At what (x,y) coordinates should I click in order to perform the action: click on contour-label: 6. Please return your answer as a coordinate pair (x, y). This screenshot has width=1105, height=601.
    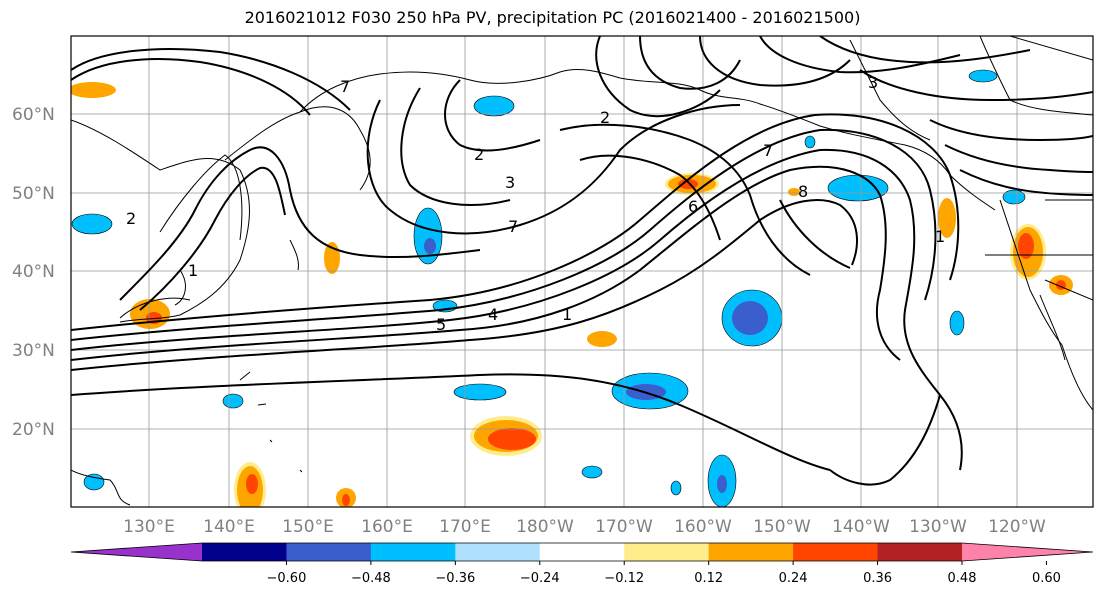
    Looking at the image, I should click on (693, 206).